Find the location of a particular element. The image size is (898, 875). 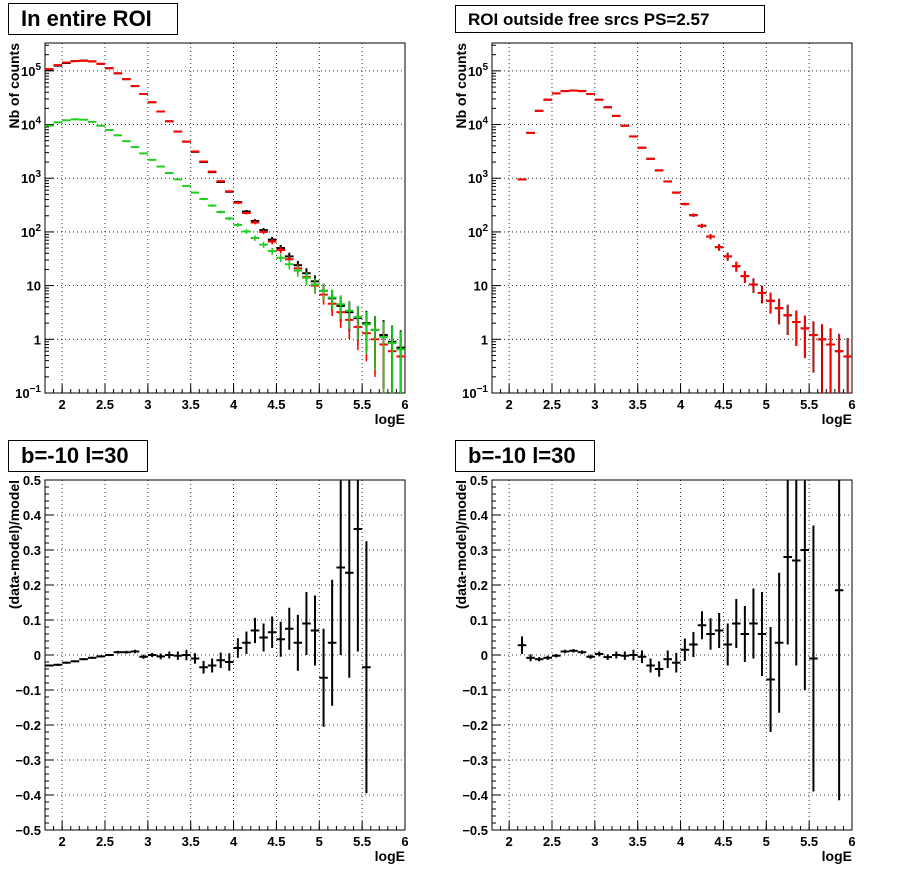

y-tick-label: −0.2 is located at coordinates (28, 725).